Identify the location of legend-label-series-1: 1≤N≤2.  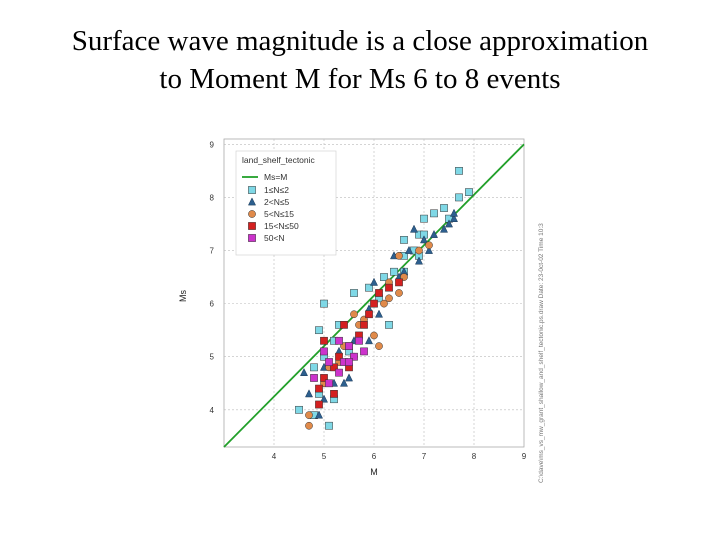
(276, 190).